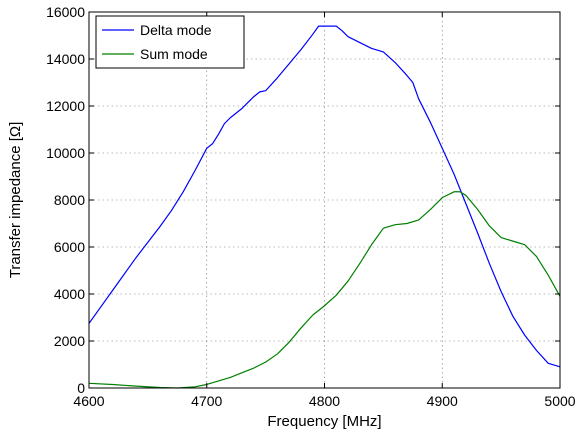 This screenshot has height=435, width=582. I want to click on y-tick-label: 2000, so click(69, 341).